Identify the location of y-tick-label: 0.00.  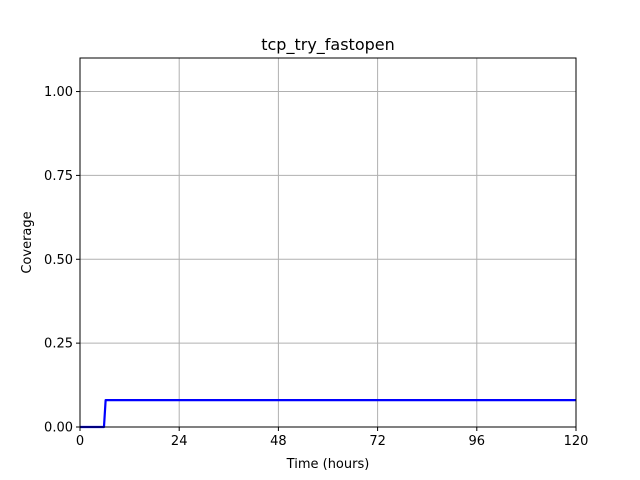
(58, 428).